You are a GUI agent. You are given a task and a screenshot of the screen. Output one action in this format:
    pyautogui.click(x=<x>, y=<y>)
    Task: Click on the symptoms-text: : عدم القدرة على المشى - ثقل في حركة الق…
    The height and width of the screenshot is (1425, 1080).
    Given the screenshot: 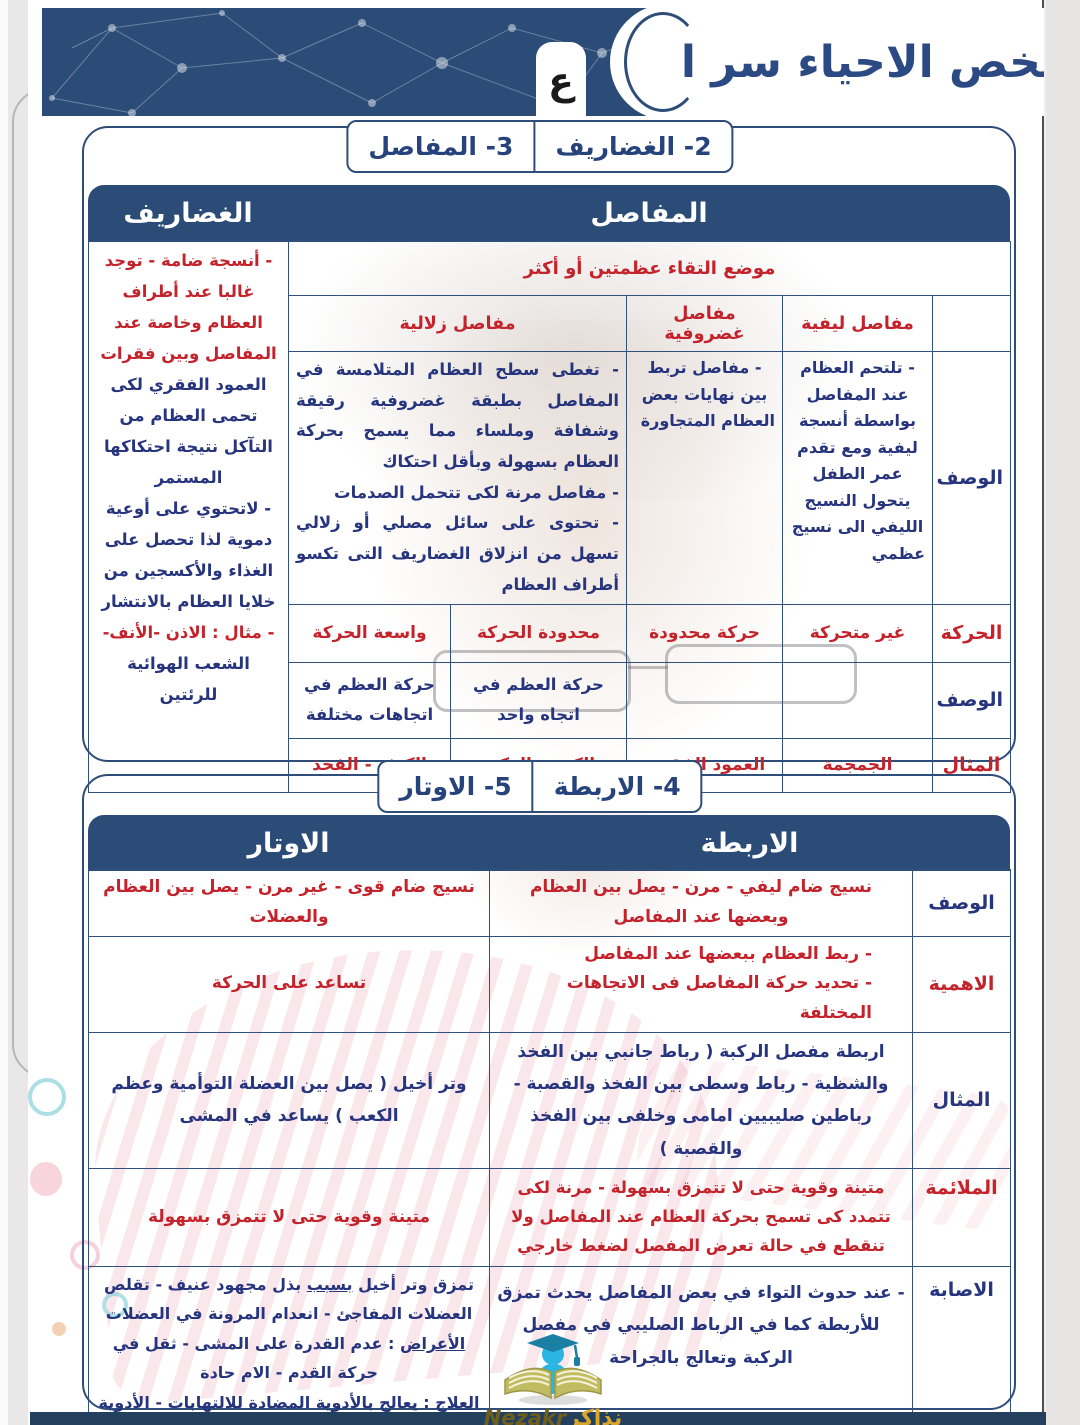 What is the action you would take?
    pyautogui.click(x=256, y=1358)
    